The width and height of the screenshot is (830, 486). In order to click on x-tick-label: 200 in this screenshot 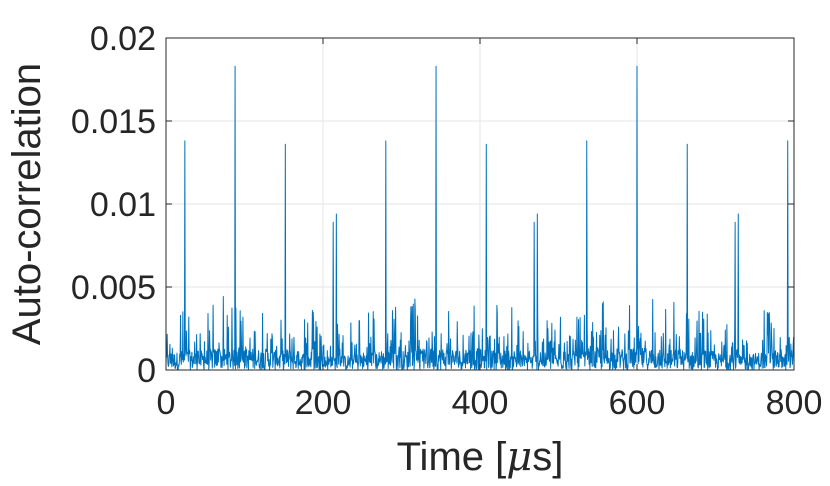, I will do `click(323, 403)`.